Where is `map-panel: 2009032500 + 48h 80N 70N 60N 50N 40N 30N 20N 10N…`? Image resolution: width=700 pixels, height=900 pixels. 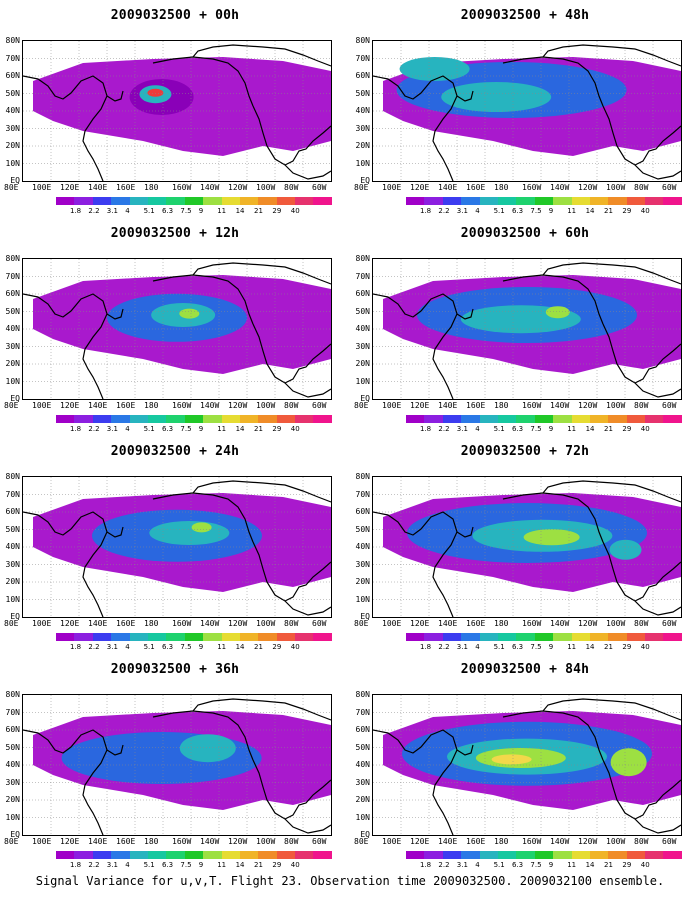
map-panel: 2009032500 + 48h 80N 70N 60N 50N 40N 30N 20N 10N… is located at coordinates (525, 112).